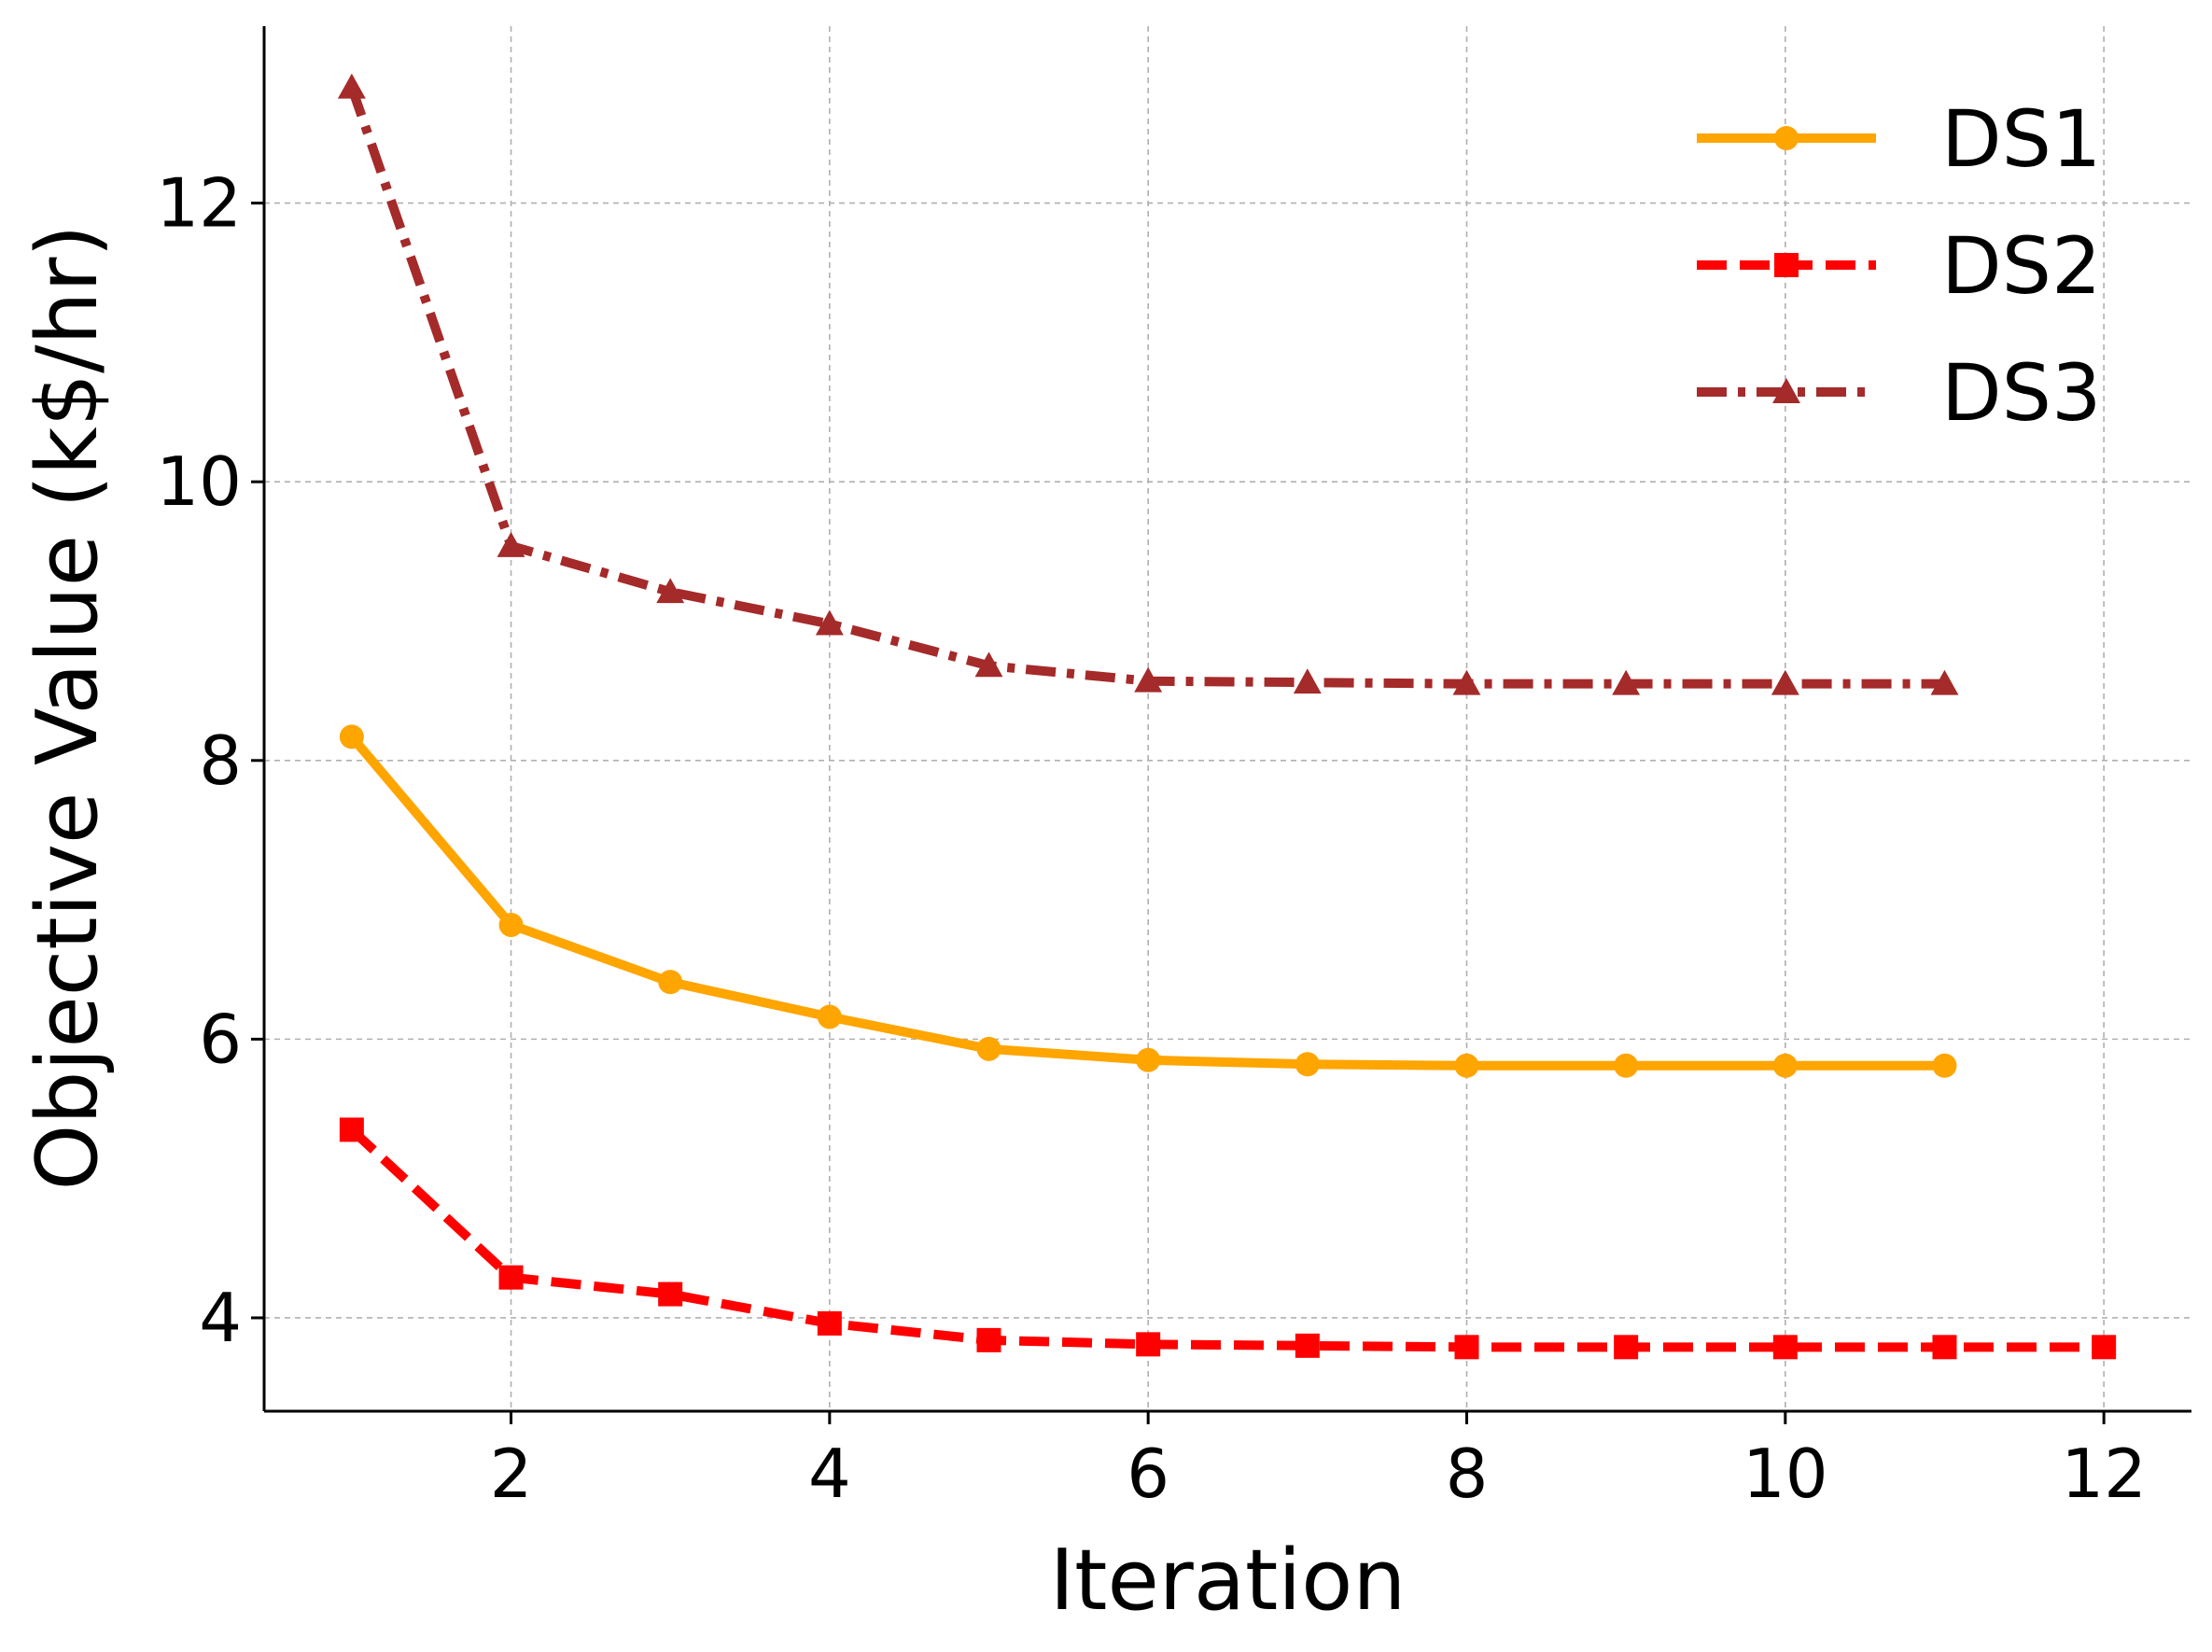 The image size is (2212, 1652). Describe the element at coordinates (1899, 139) in the screenshot. I see `legend-item-ds1: DS1` at that location.